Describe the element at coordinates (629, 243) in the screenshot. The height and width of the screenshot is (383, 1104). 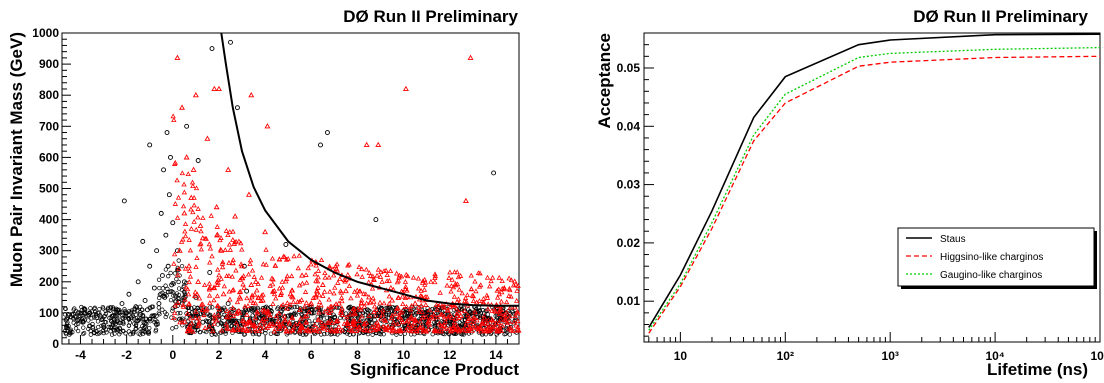
I see `y-tick-label: 0.02` at that location.